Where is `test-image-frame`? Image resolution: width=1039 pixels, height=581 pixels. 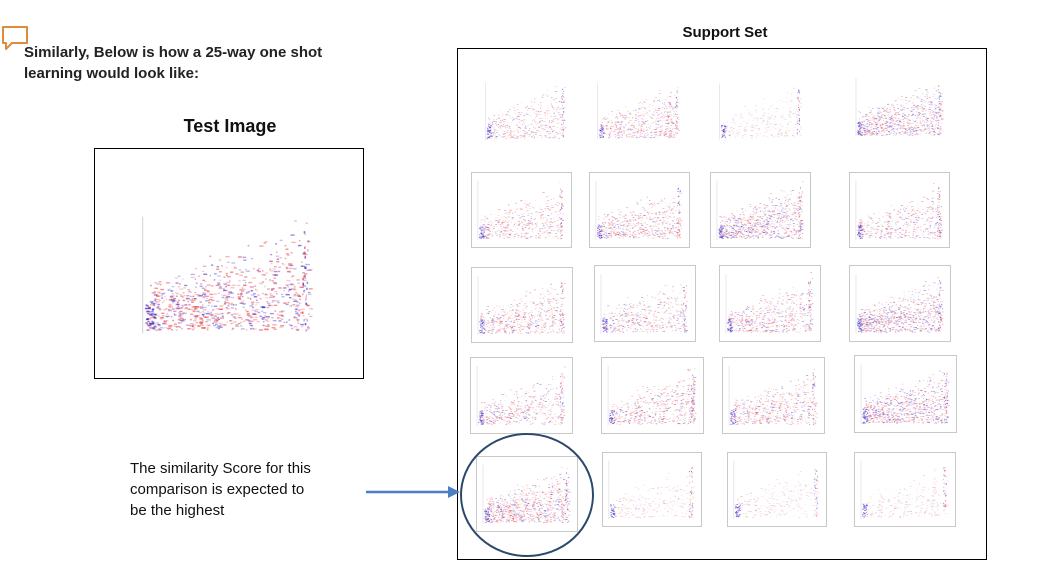
test-image-frame is located at coordinates (229, 263).